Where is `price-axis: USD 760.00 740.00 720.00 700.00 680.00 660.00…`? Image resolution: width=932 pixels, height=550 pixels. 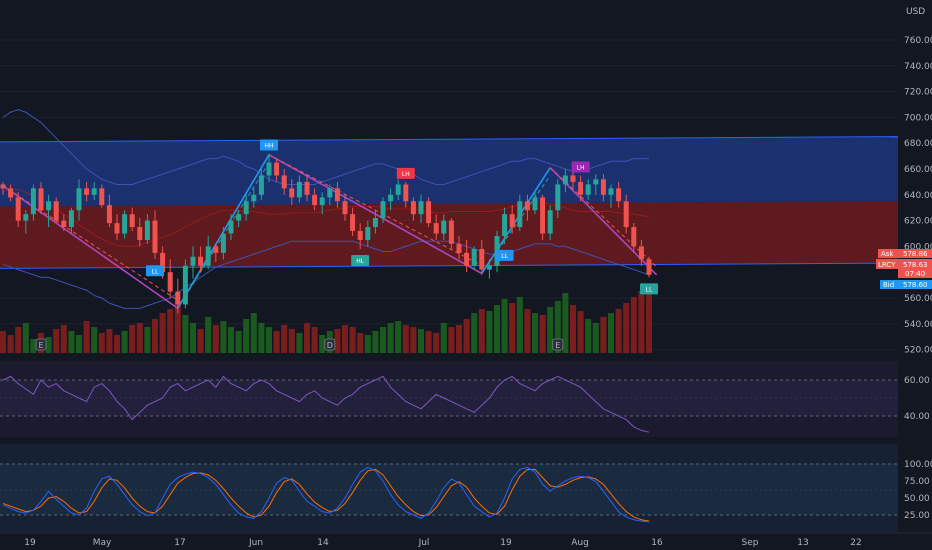 price-axis: USD 760.00 740.00 720.00 700.00 680.00 660.00… is located at coordinates (918, 181).